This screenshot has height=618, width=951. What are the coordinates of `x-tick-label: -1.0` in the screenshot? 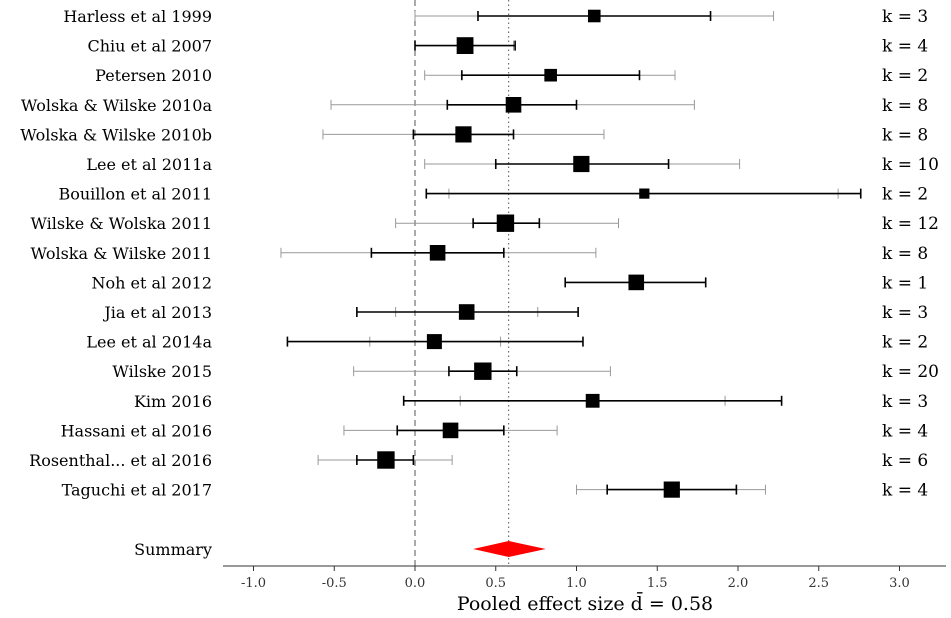 It's located at (253, 583).